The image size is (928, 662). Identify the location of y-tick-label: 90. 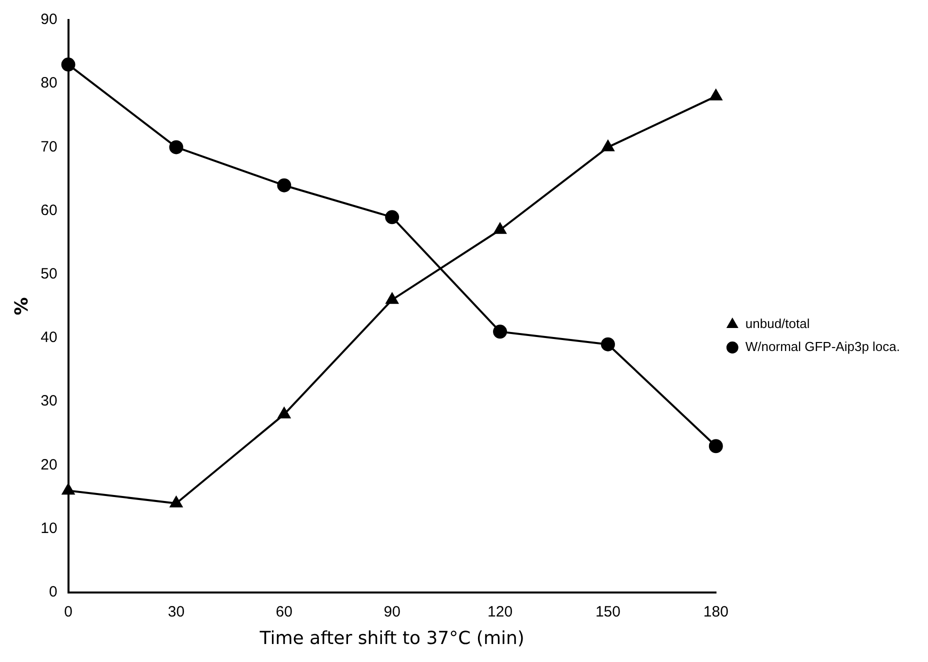
(49, 19).